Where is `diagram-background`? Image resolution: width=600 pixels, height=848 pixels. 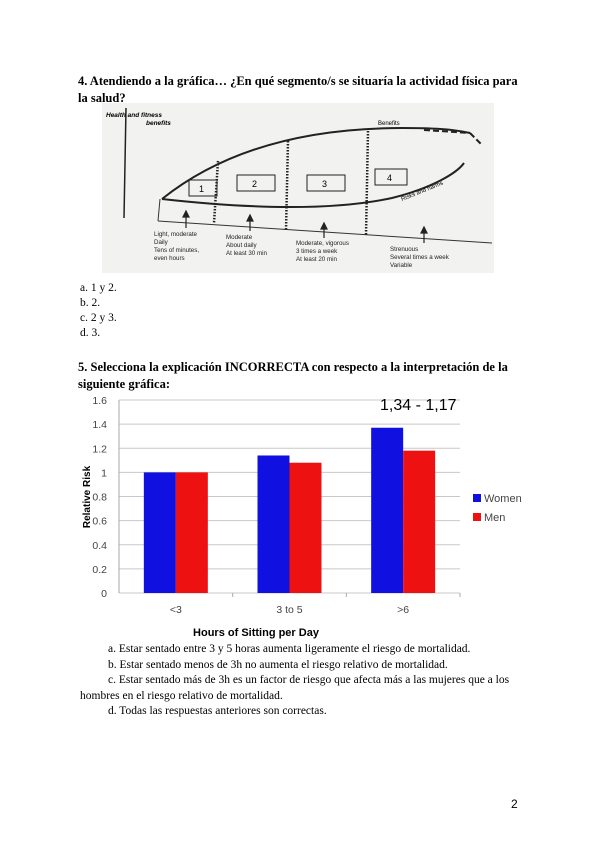
diagram-background is located at coordinates (298, 188).